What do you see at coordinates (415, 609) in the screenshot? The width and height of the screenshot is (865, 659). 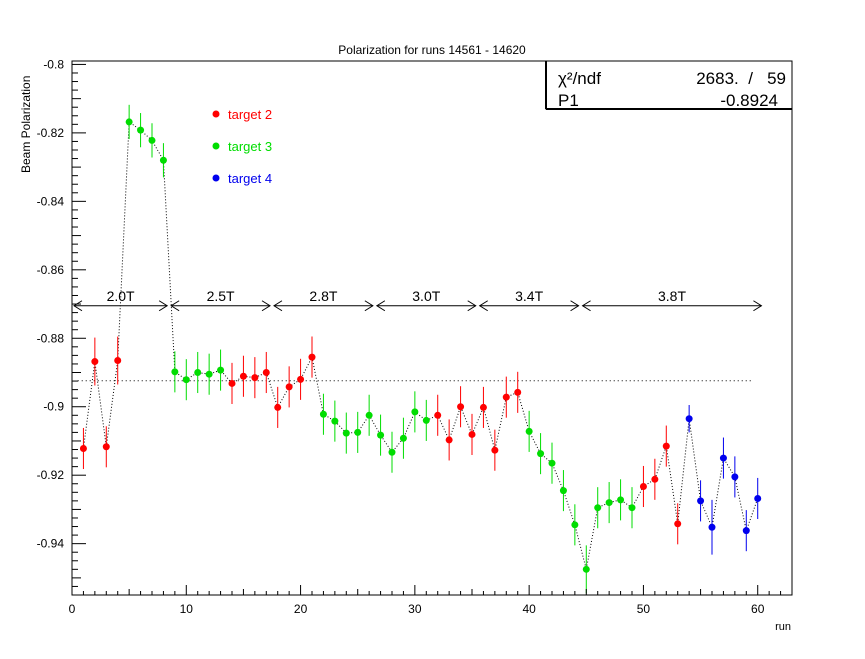 I see `x-tick-label: 30` at bounding box center [415, 609].